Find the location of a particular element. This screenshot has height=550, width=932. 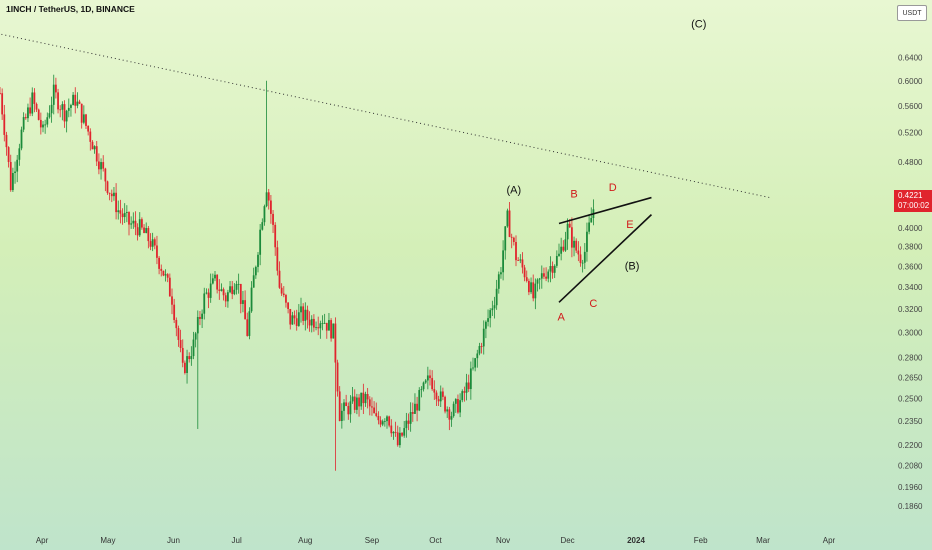

y-tick-label: 0.2350 is located at coordinates (910, 421).